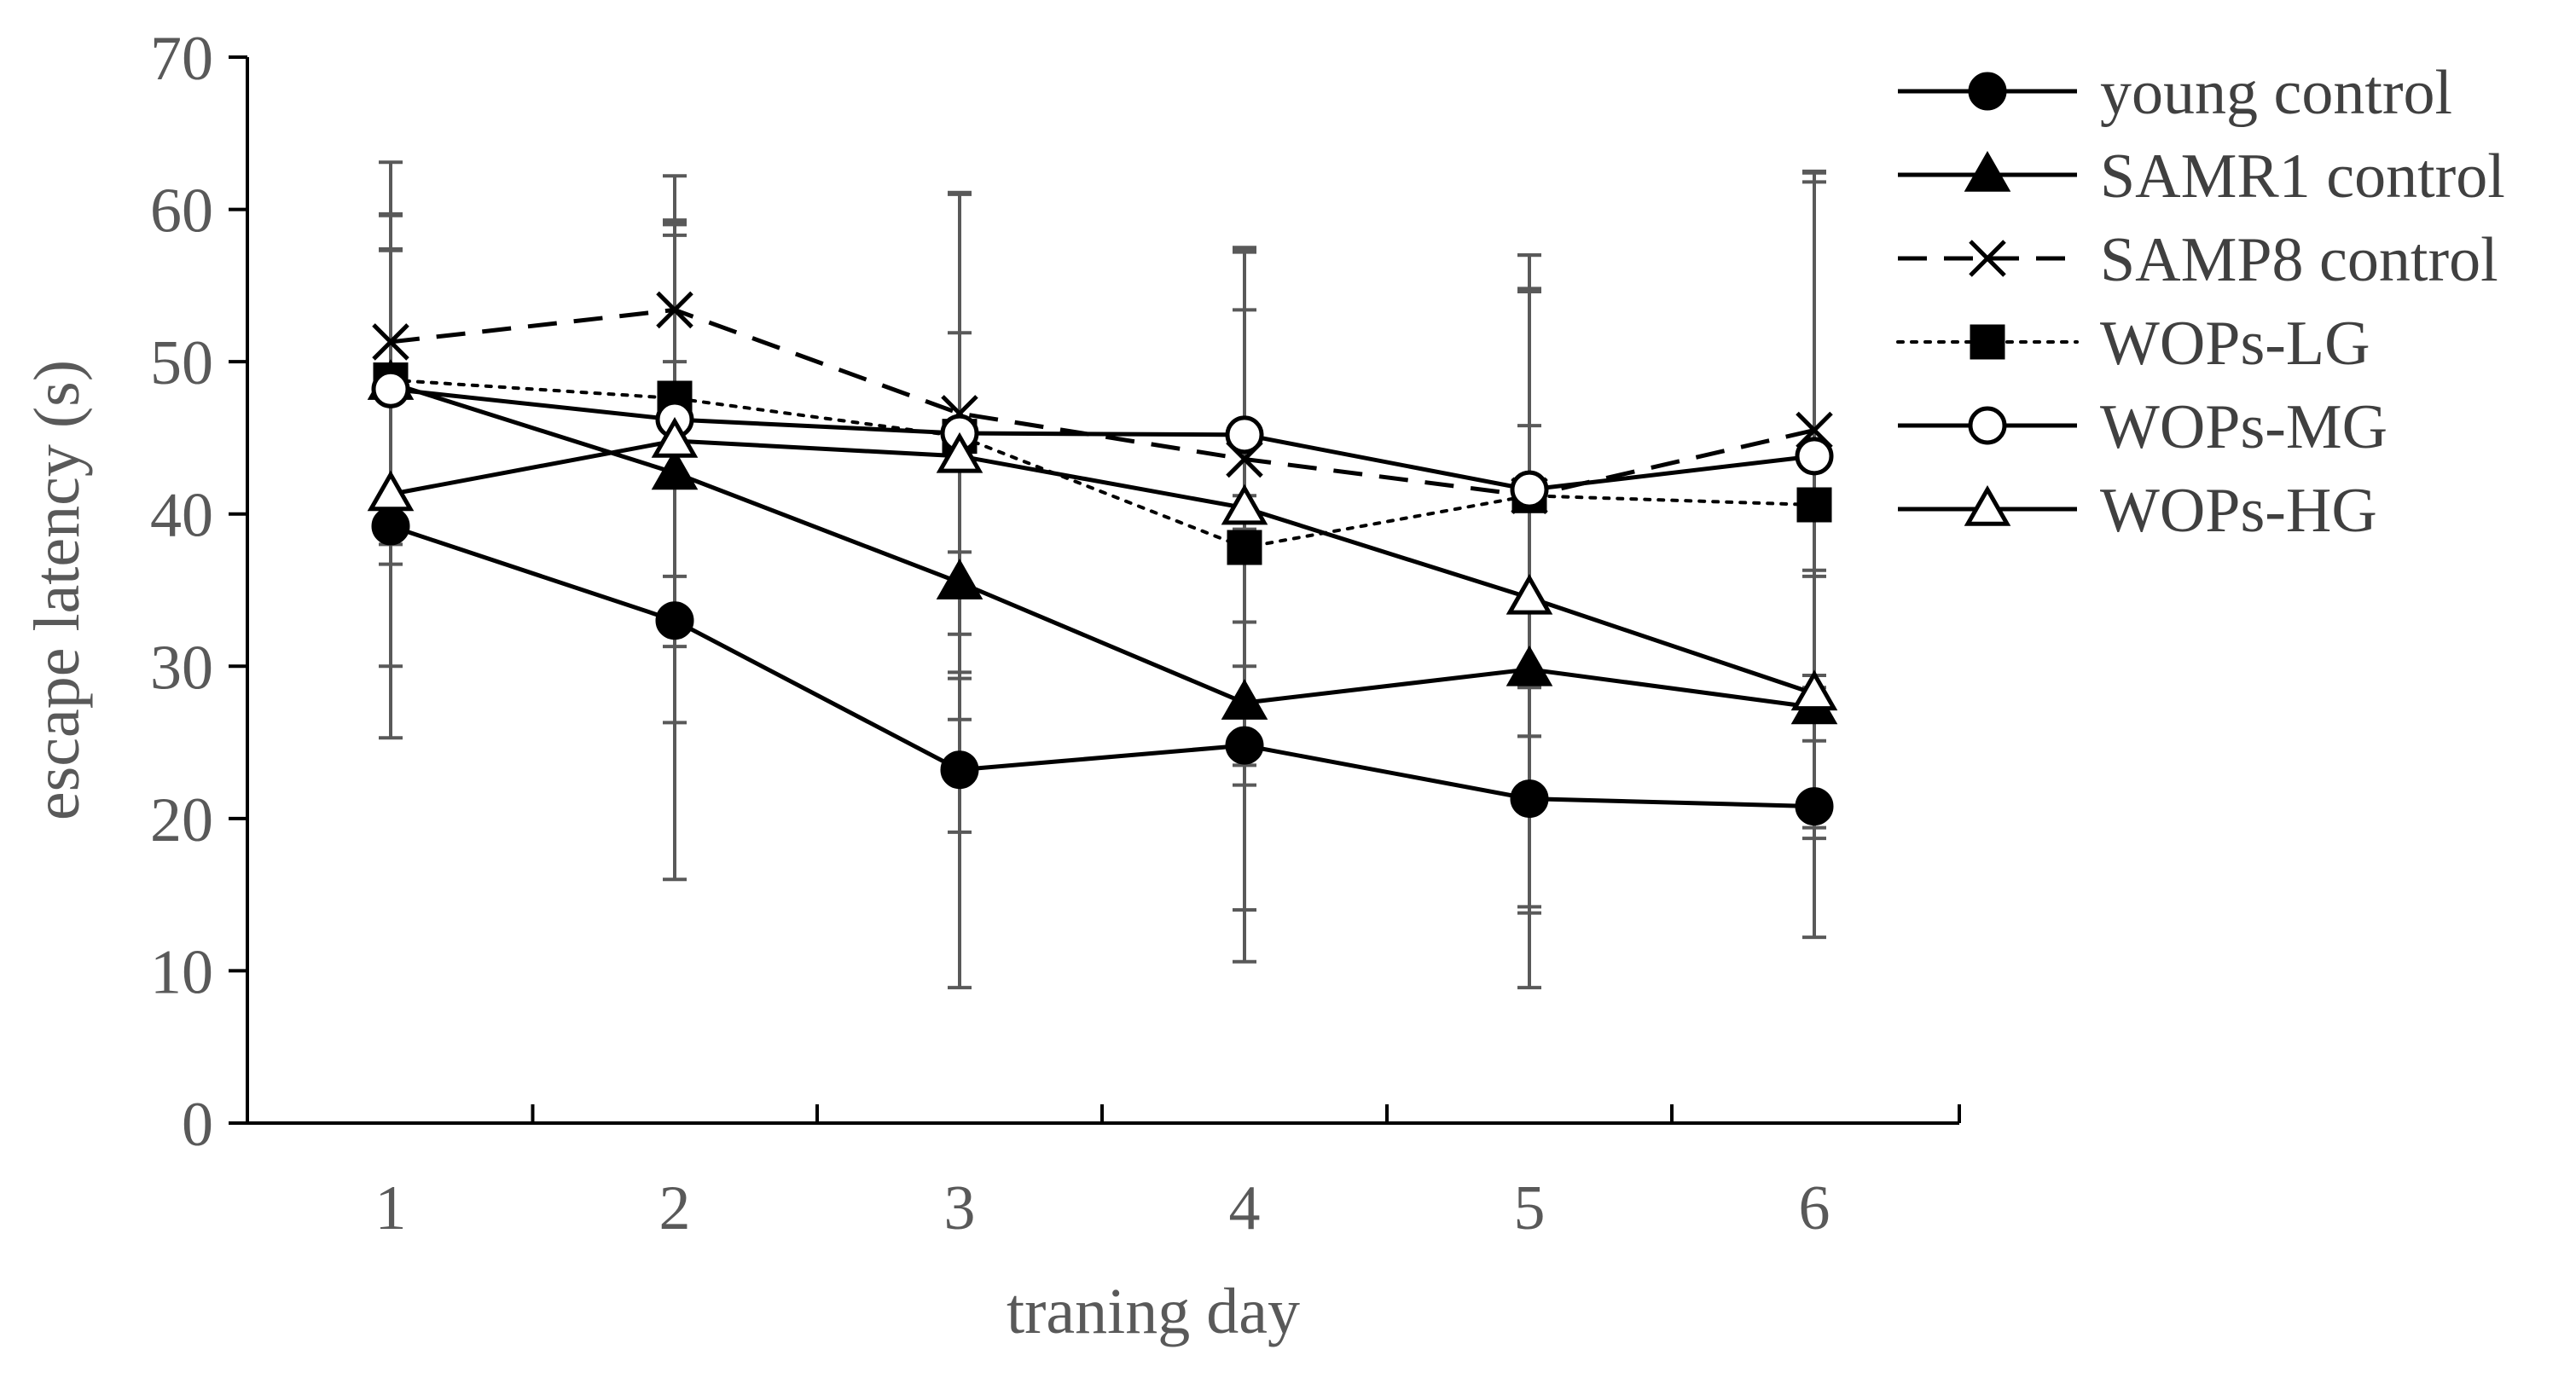 This screenshot has height=1390, width=2576. I want to click on legend-label: SAMR1 control, so click(2302, 176).